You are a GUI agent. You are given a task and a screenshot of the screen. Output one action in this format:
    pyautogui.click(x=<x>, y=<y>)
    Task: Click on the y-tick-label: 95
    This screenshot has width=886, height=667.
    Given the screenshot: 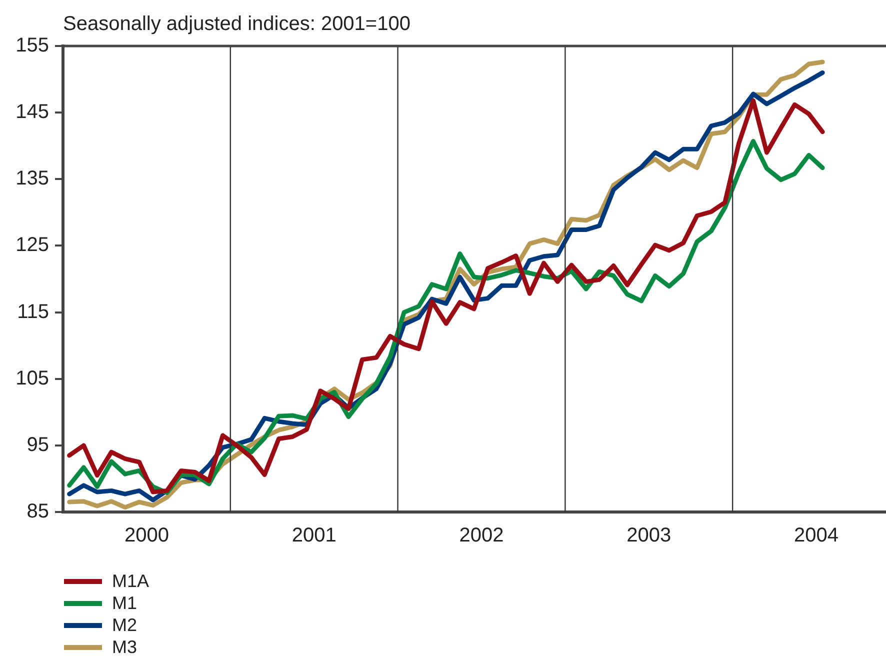 What is the action you would take?
    pyautogui.click(x=37, y=445)
    